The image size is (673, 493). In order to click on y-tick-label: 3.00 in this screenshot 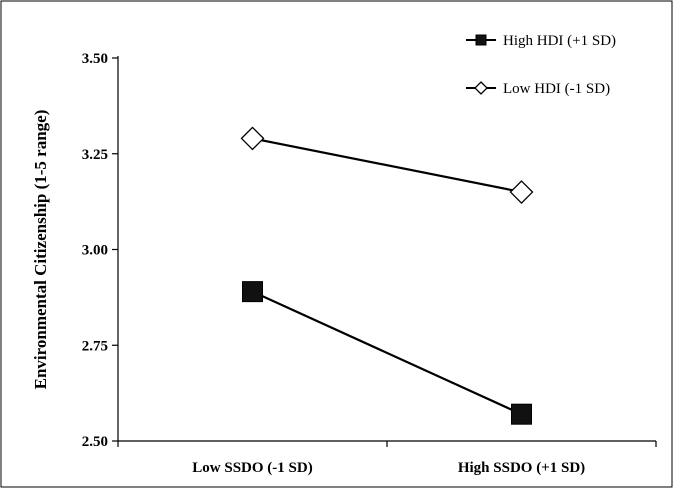, I will do `click(95, 251)`.